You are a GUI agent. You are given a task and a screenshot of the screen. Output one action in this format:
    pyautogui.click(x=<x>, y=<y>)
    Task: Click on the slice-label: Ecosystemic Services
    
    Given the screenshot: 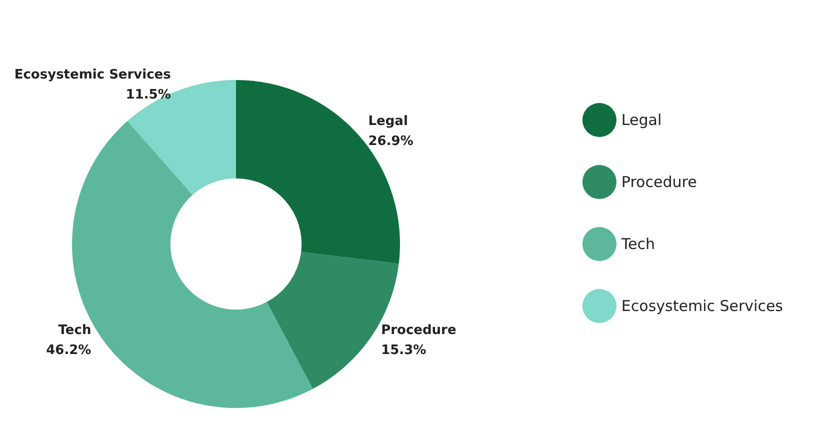 What is the action you would take?
    pyautogui.click(x=93, y=74)
    